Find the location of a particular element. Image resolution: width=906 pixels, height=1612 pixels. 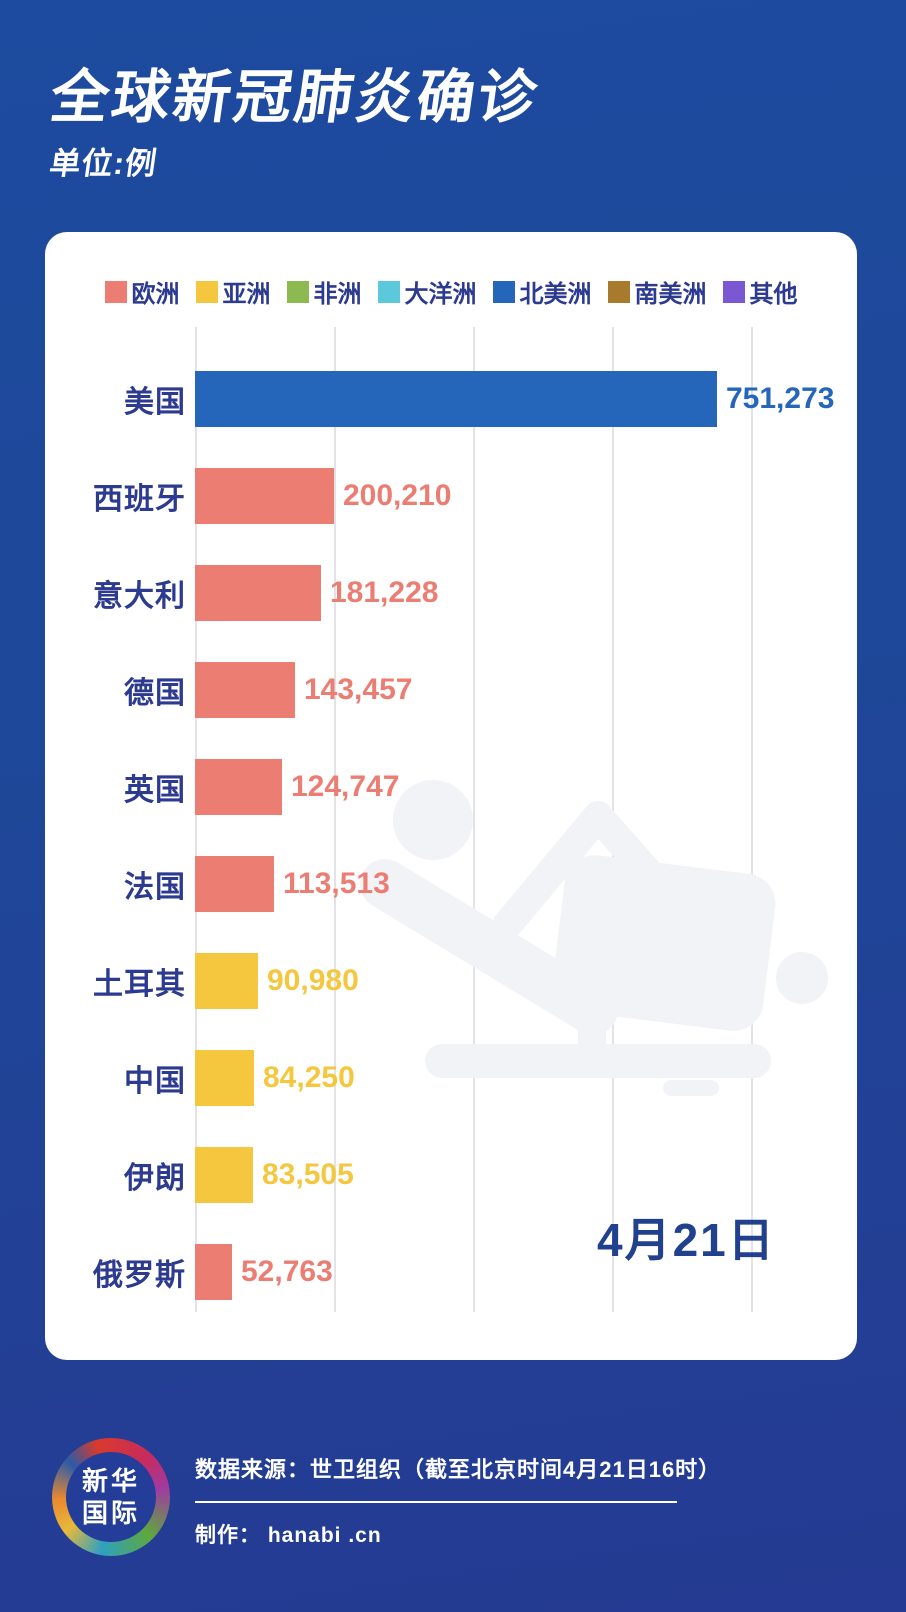

country-label: 德国 is located at coordinates (155, 693).